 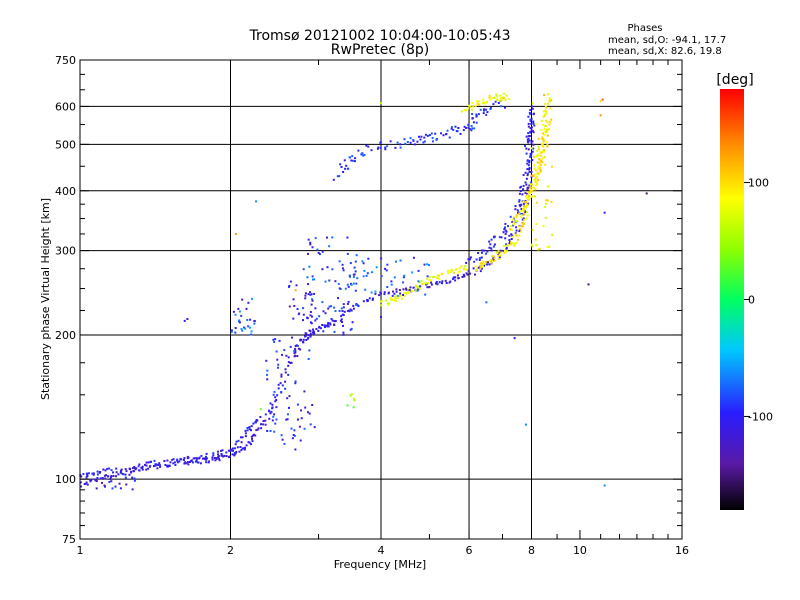 What do you see at coordinates (65, 144) in the screenshot?
I see `y-tick-label: 500` at bounding box center [65, 144].